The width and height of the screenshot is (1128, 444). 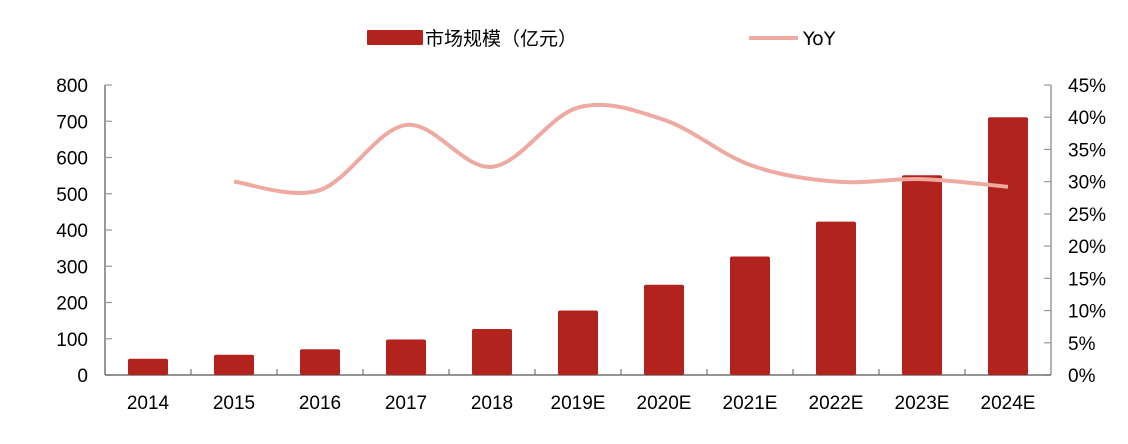 I want to click on x-axis-tick-label: 2022E, so click(x=836, y=403).